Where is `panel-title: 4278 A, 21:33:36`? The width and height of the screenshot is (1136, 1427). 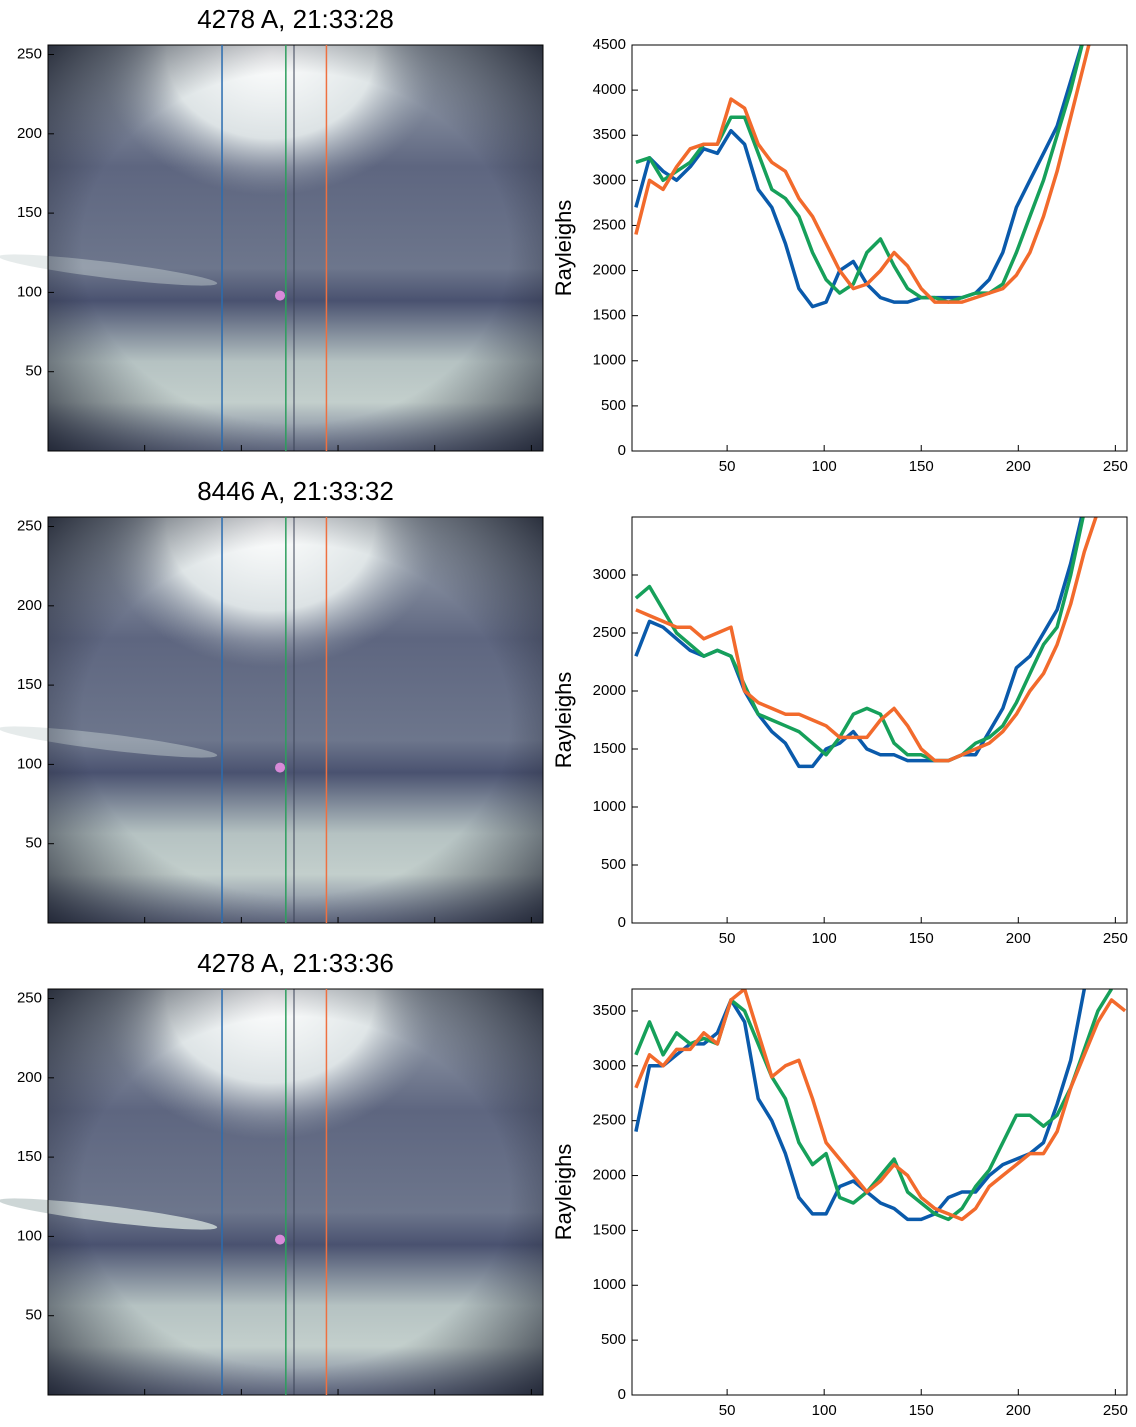 panel-title: 4278 A, 21:33:36 is located at coordinates (295, 963).